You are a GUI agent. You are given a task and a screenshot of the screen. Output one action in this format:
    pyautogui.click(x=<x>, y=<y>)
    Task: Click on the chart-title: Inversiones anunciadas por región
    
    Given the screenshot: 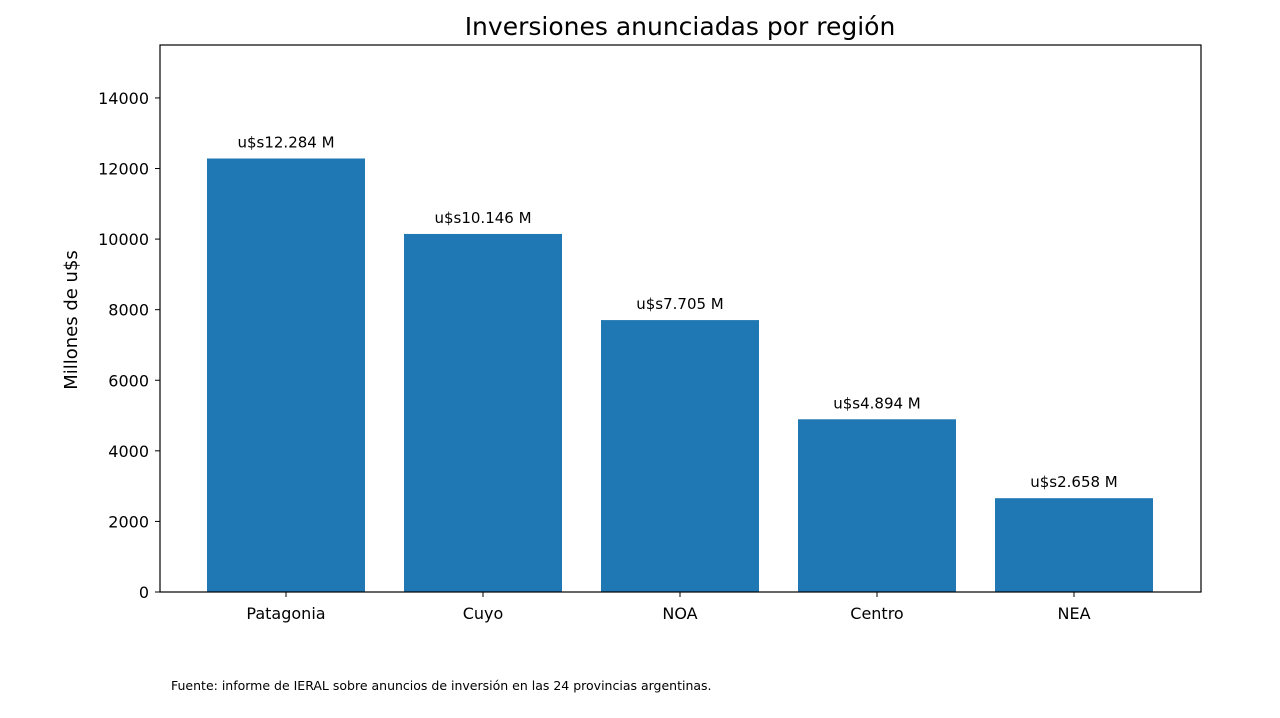 What is the action you would take?
    pyautogui.click(x=680, y=26)
    